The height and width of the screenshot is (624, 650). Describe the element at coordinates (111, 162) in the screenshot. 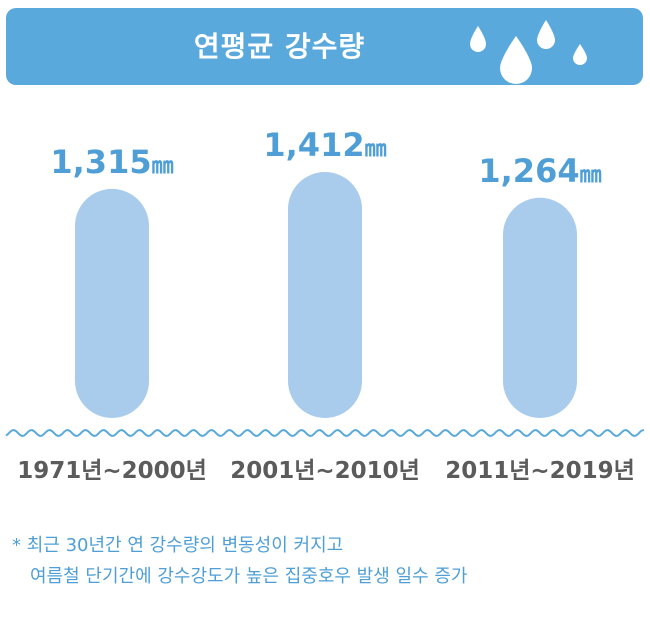

I see `value-label-1: 1,315㎜` at that location.